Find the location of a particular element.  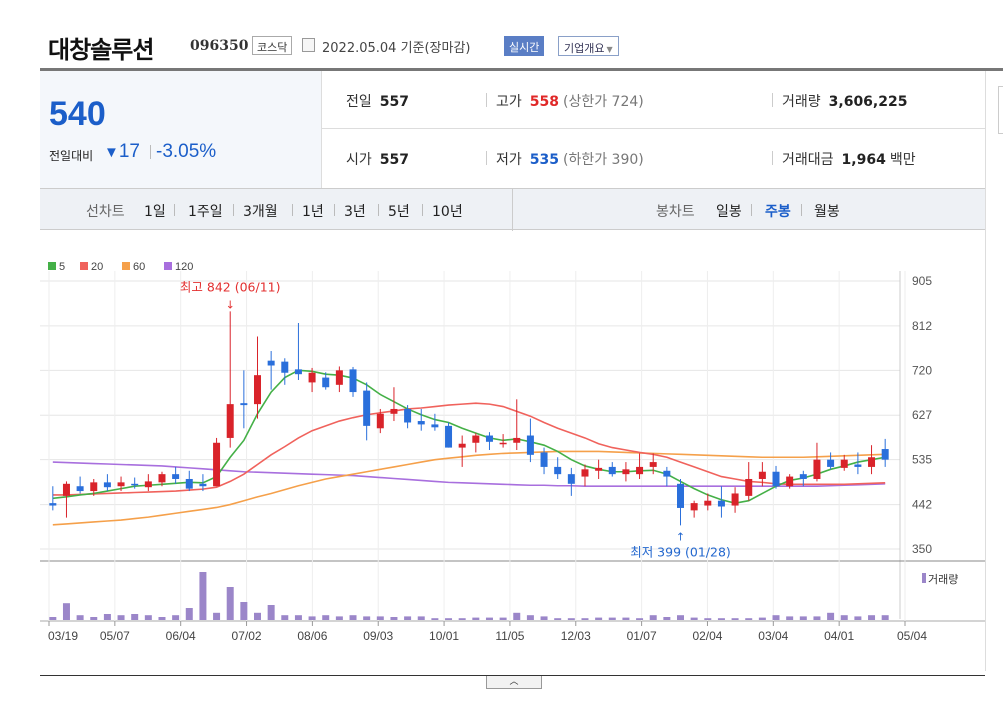

company-overview-dropdown: 기업개요 ▼ is located at coordinates (588, 46).